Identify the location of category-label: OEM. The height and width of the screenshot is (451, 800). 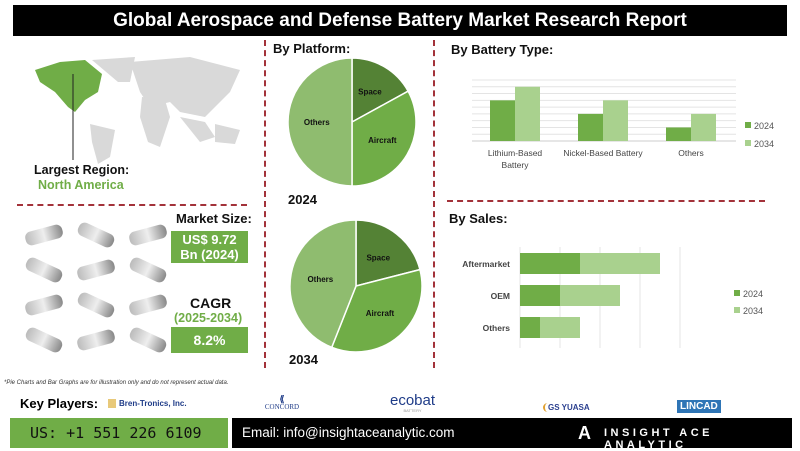
(500, 296).